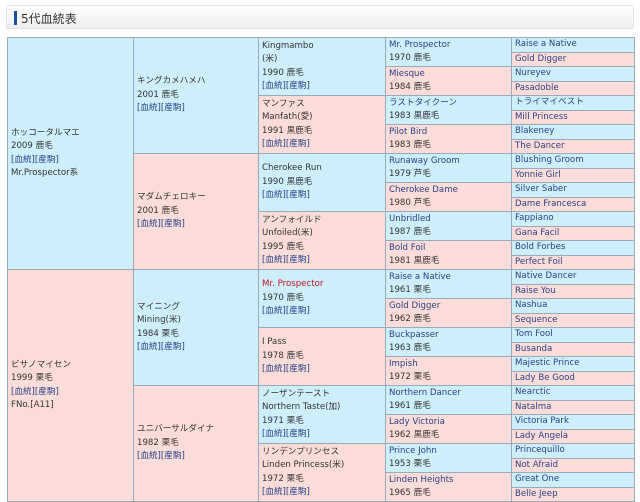 The width and height of the screenshot is (640, 502). Describe the element at coordinates (423, 189) in the screenshot. I see `horse-name: Cherokee Dame` at that location.